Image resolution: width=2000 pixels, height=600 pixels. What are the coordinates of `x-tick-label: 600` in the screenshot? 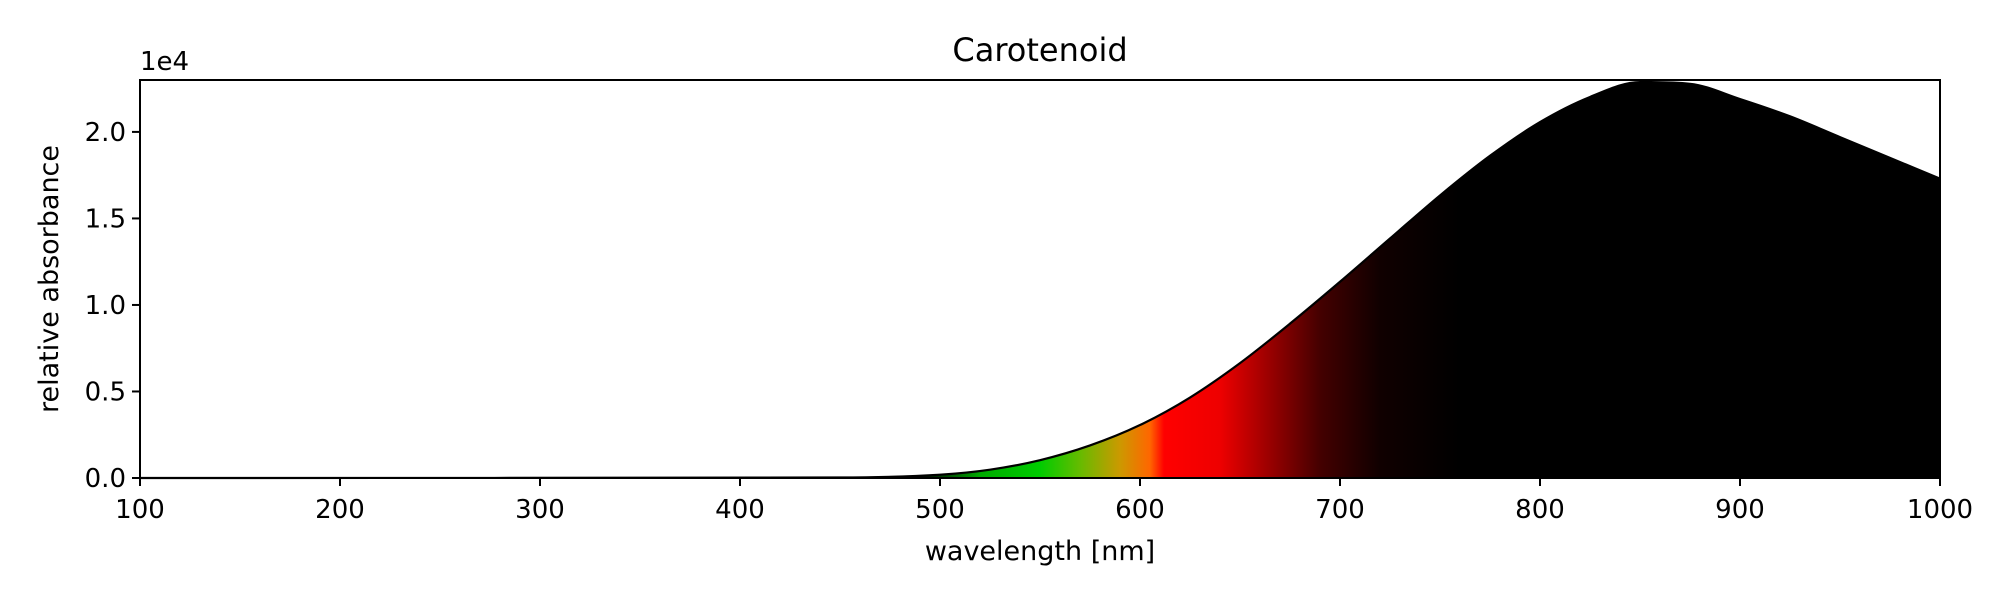 It's located at (1140, 510).